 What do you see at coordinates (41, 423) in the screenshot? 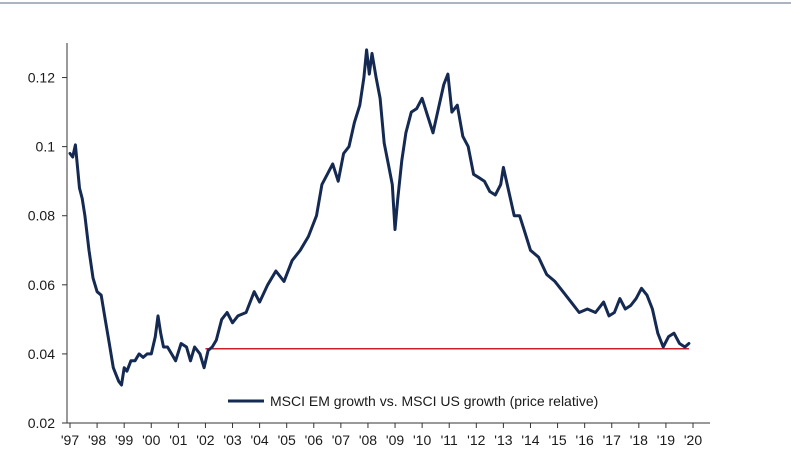
I see `y-tick-label: 0.02` at bounding box center [41, 423].